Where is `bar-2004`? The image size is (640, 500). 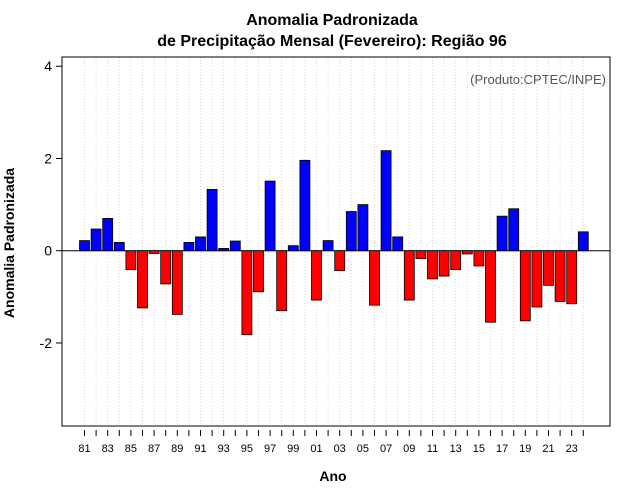 bar-2004 is located at coordinates (351, 231).